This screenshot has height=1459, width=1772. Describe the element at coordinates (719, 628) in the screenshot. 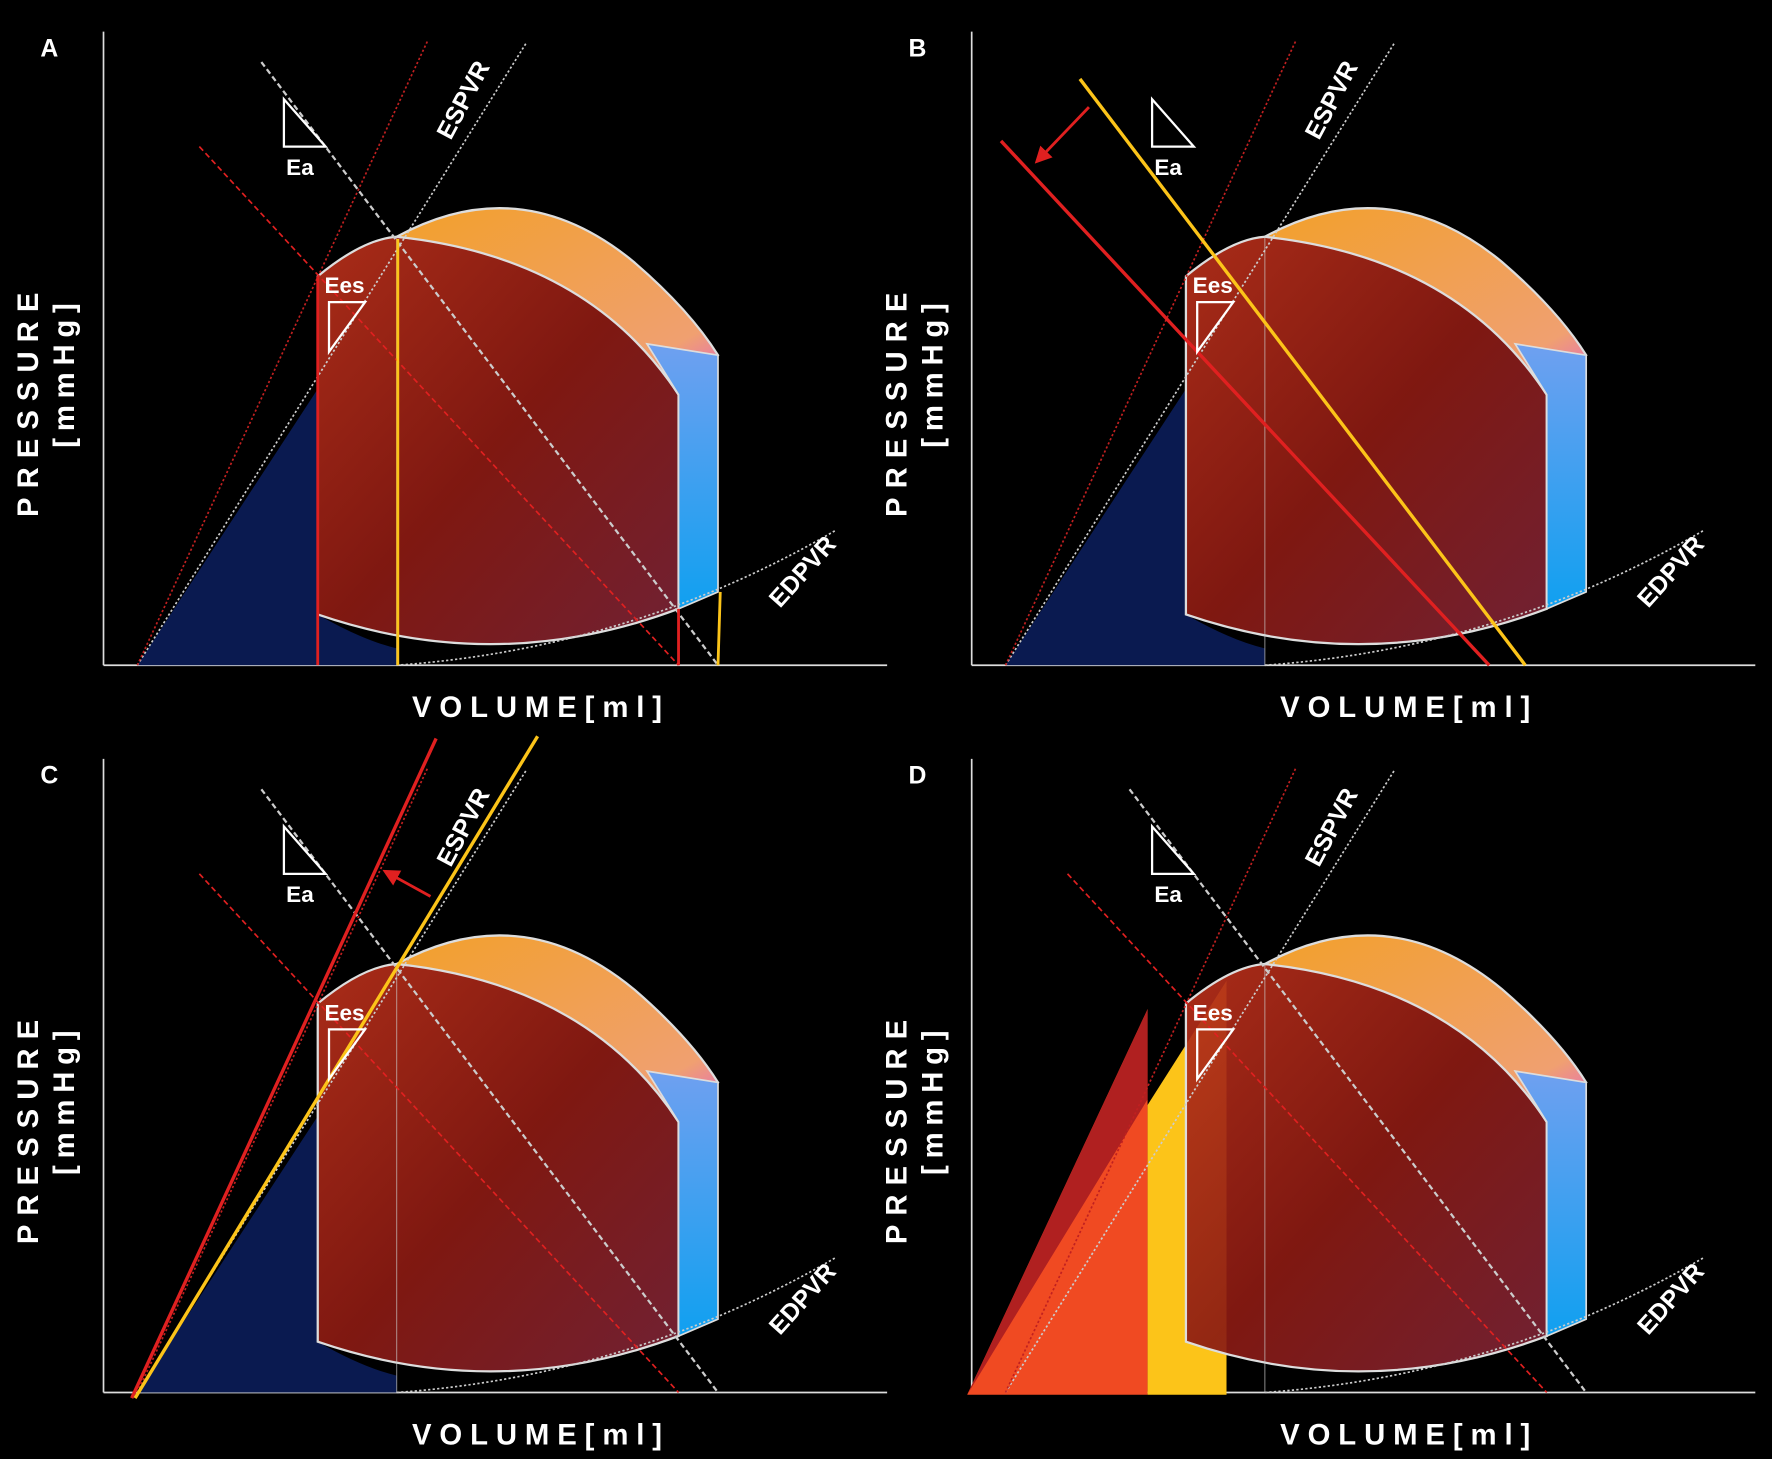

I see `edv-line-new` at that location.